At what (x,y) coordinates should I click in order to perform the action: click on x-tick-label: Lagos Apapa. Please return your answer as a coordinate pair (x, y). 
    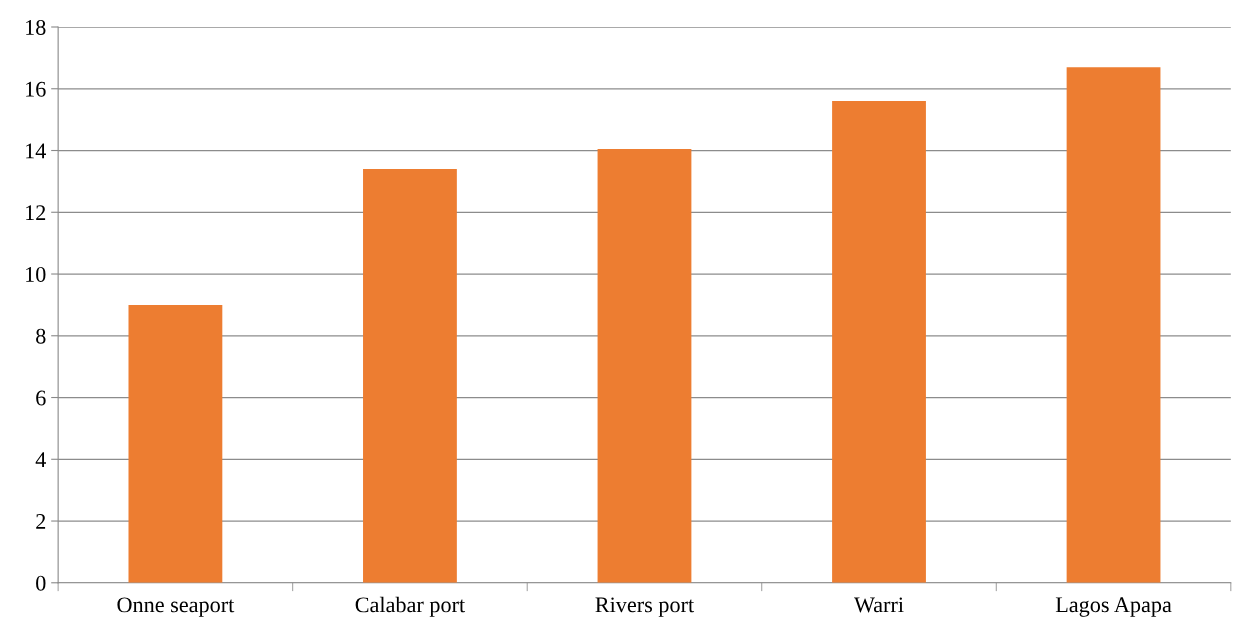
    Looking at the image, I should click on (1113, 607).